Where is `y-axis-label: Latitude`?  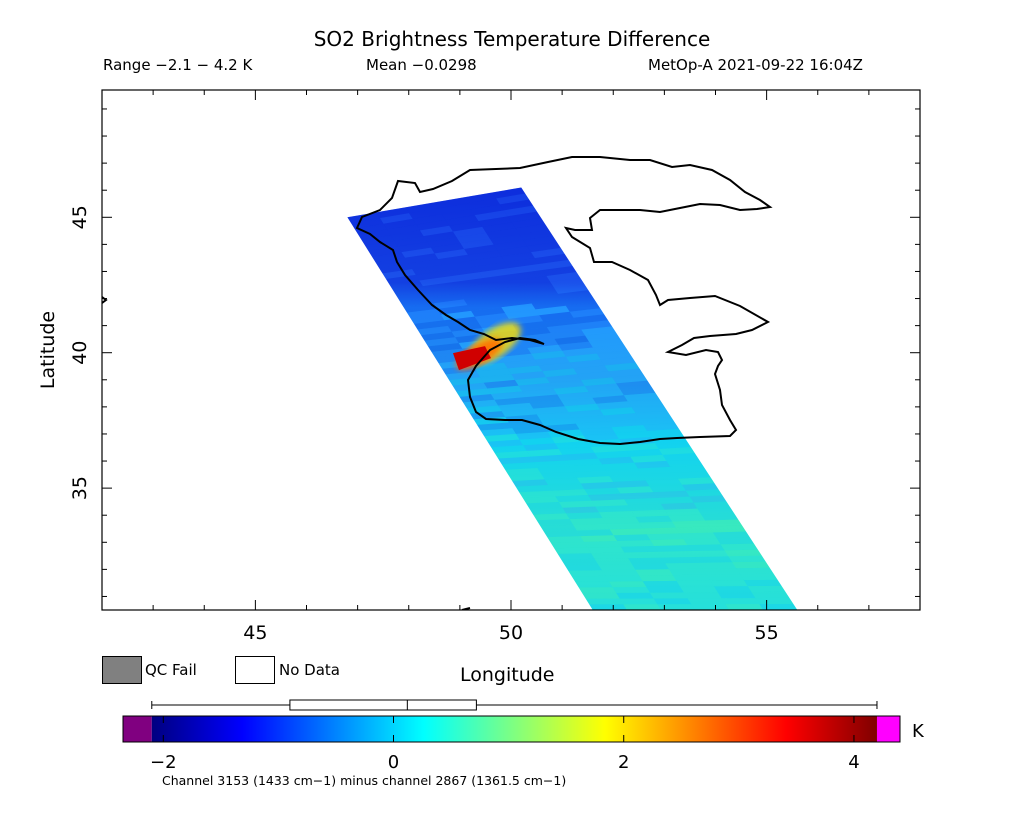
y-axis-label: Latitude is located at coordinates (48, 350).